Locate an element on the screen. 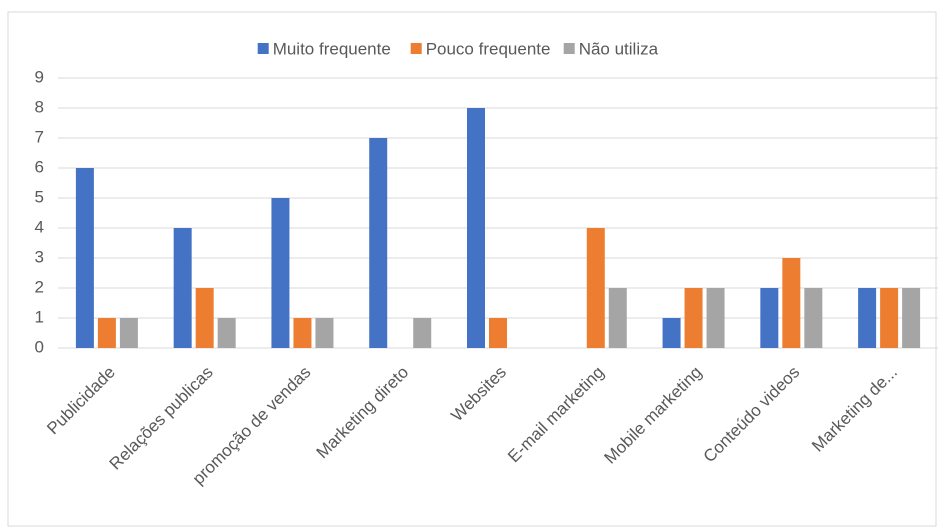 Image resolution: width=940 pixels, height=531 pixels. legend-label: Não utiliza is located at coordinates (619, 48).